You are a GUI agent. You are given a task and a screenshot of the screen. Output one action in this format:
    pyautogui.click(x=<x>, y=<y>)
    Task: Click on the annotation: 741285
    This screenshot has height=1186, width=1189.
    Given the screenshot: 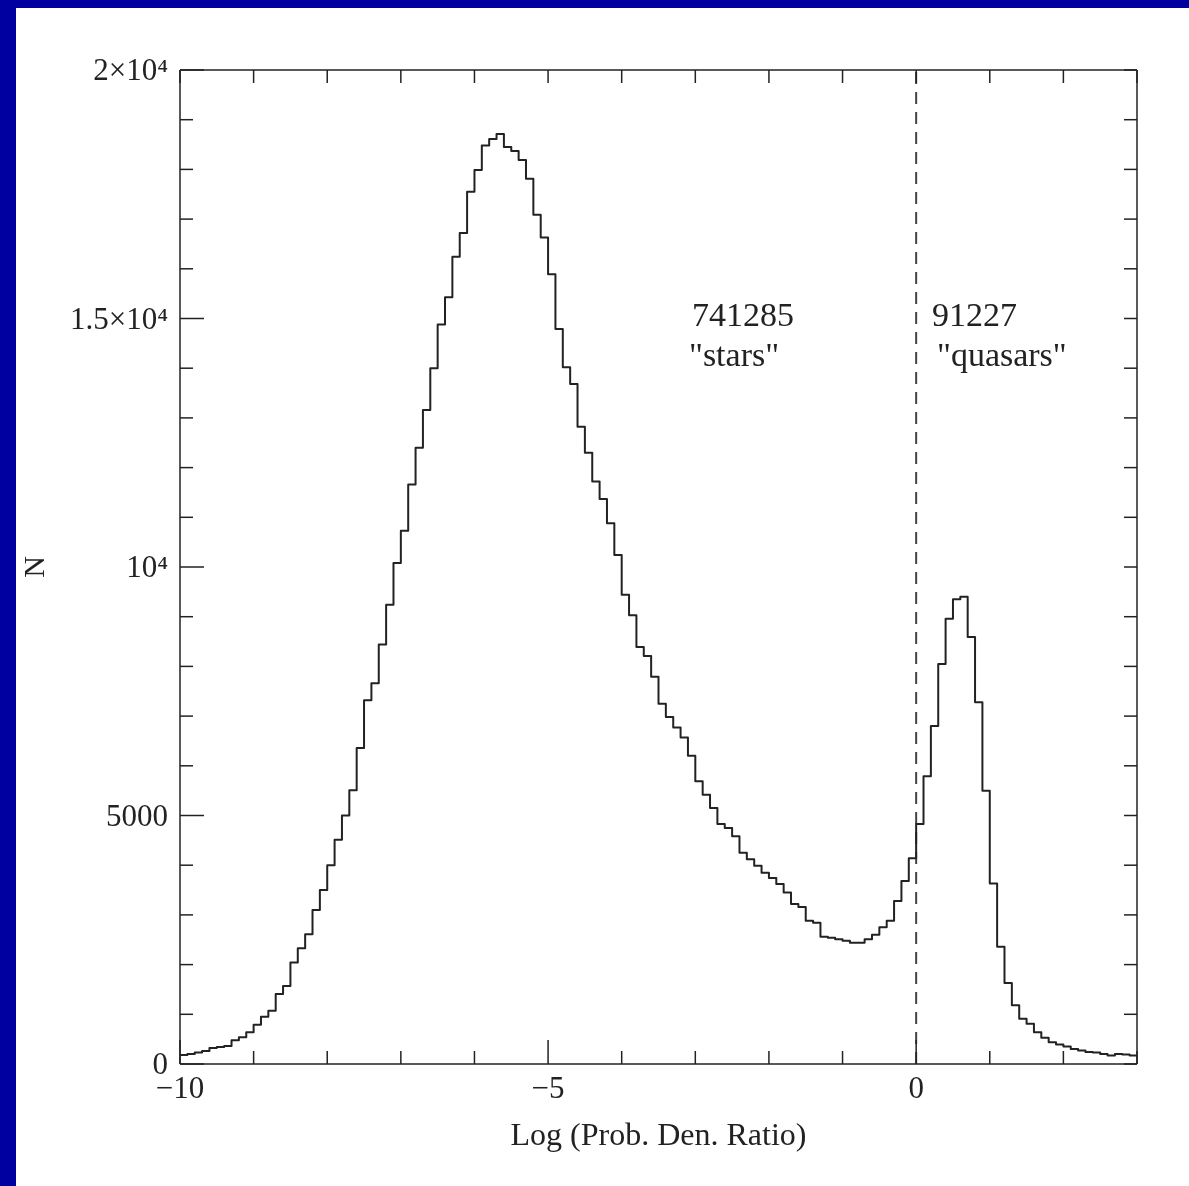 What is the action you would take?
    pyautogui.click(x=743, y=315)
    